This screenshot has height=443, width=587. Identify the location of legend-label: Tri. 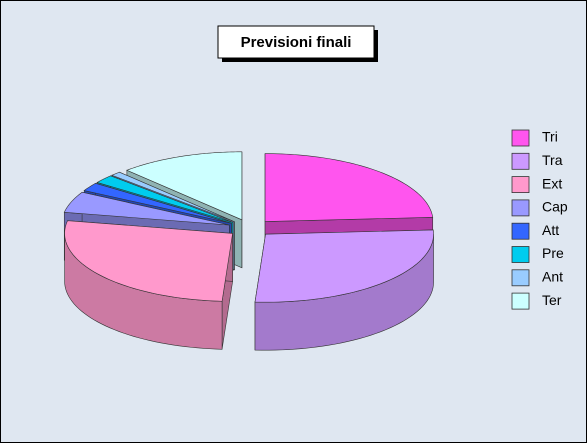
(550, 137).